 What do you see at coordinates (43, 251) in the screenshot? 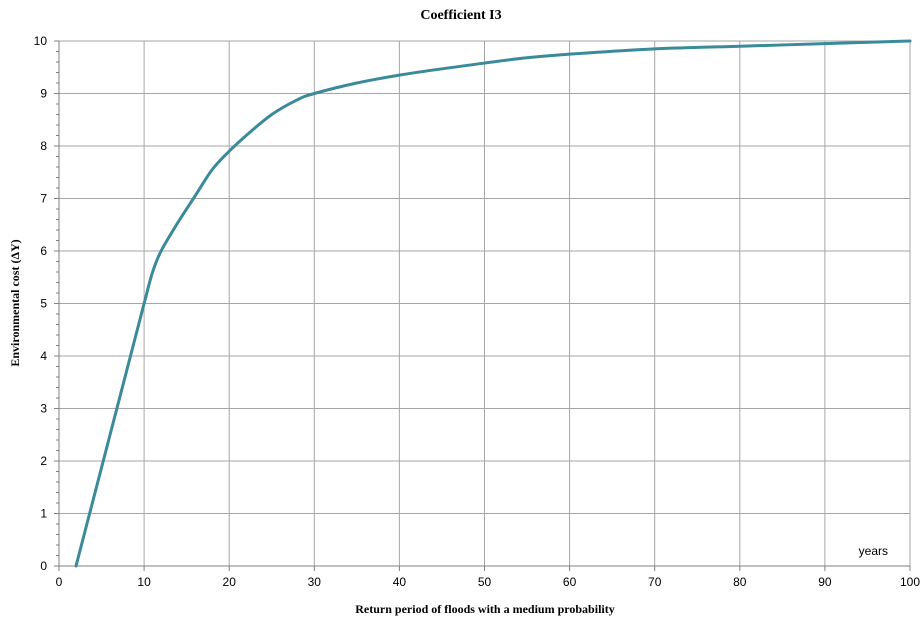
I see `y-tick-label: 6` at bounding box center [43, 251].